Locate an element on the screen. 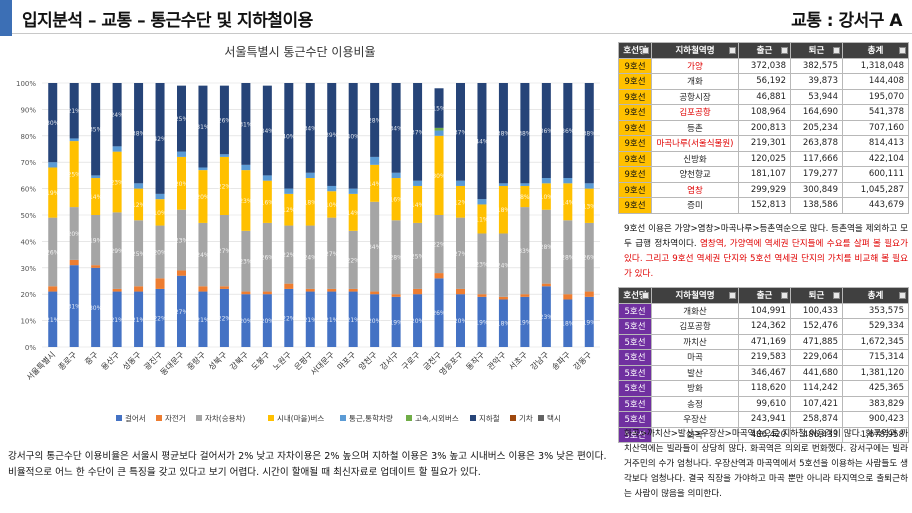  table-row: 5호선 김포공항 124,362 152,476 529,334 is located at coordinates (763, 326).